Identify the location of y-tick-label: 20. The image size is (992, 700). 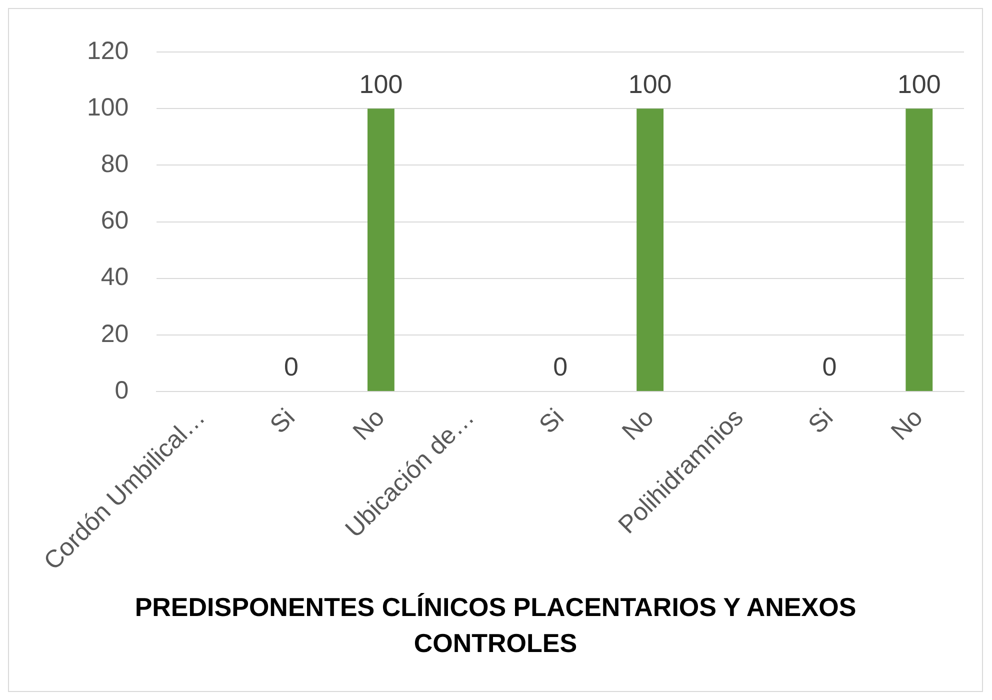
(114, 334).